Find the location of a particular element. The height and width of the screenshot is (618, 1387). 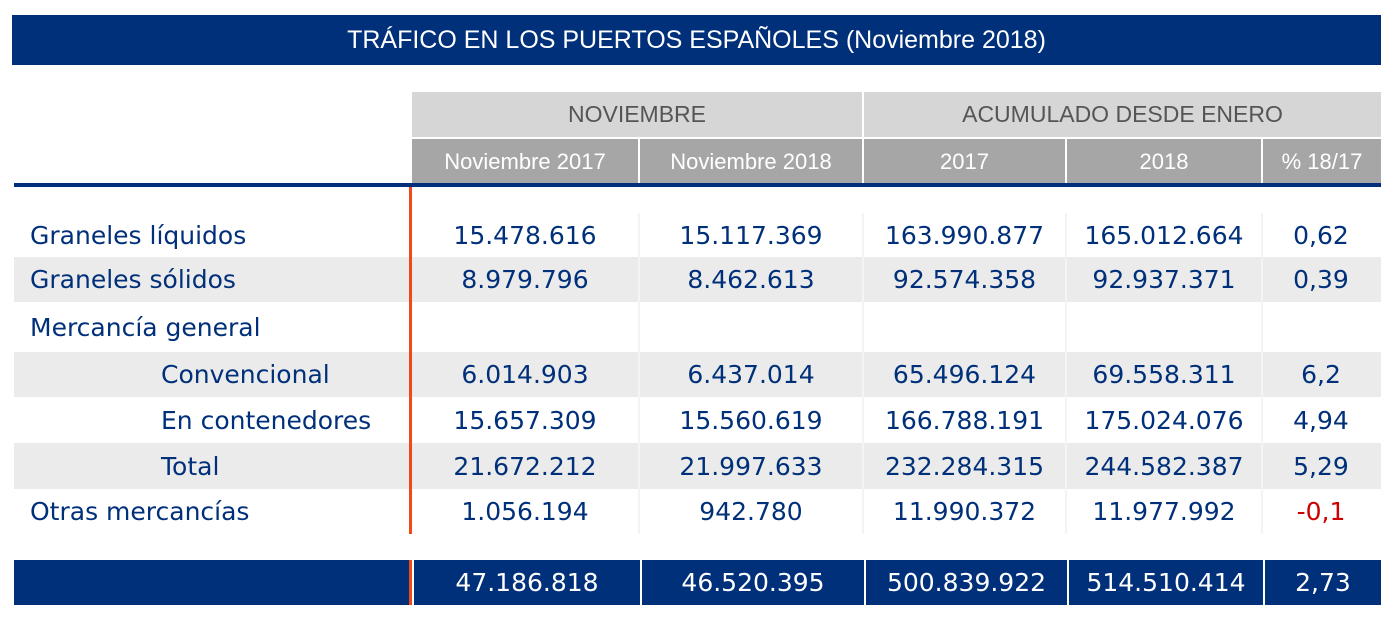

value-cell: 11.990.372 is located at coordinates (963, 511).